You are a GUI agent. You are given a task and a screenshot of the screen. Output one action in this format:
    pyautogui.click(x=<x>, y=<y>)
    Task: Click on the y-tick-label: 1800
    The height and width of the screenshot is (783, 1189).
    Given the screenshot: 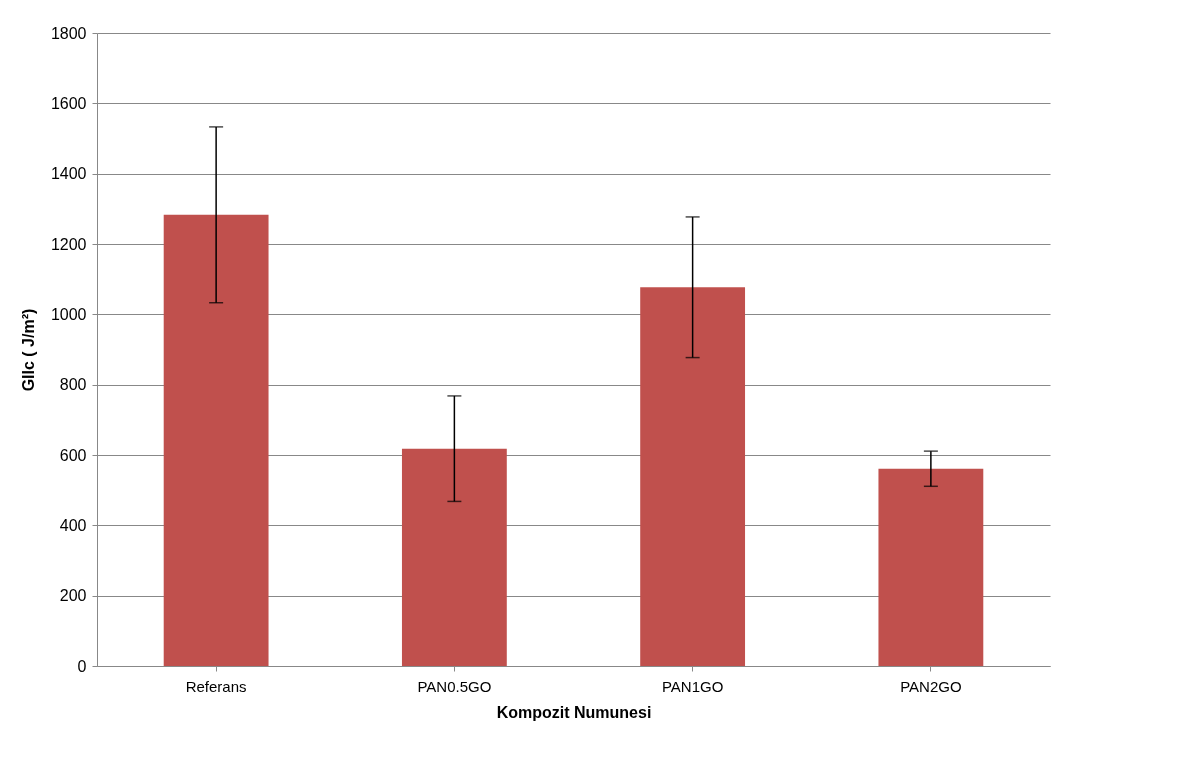 What is the action you would take?
    pyautogui.click(x=68, y=33)
    